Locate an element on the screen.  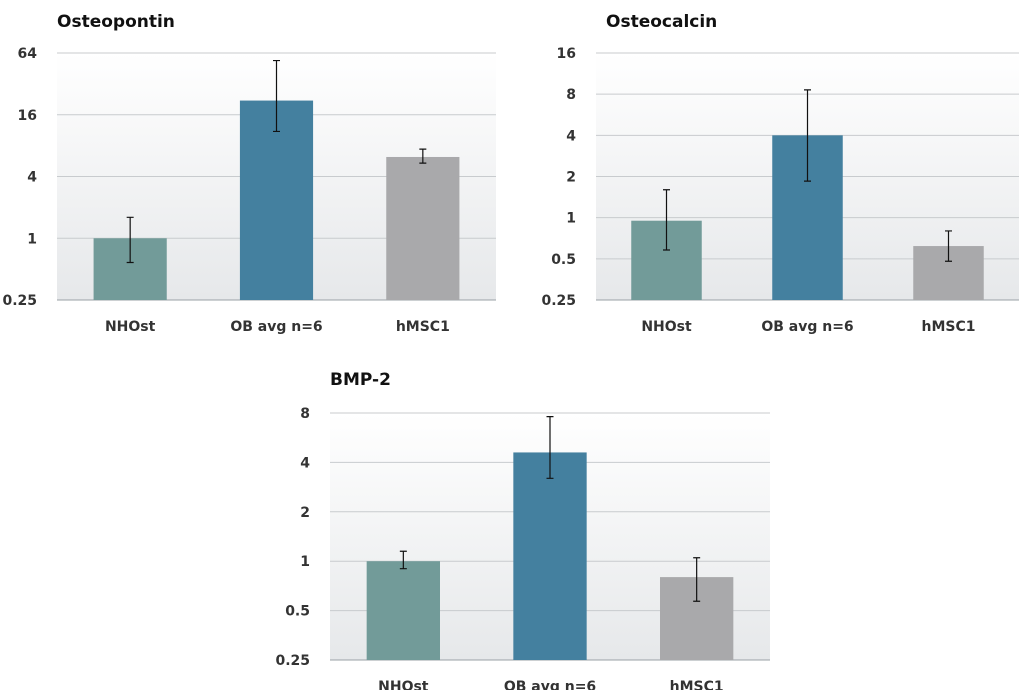
bar-nhost is located at coordinates (403, 610).